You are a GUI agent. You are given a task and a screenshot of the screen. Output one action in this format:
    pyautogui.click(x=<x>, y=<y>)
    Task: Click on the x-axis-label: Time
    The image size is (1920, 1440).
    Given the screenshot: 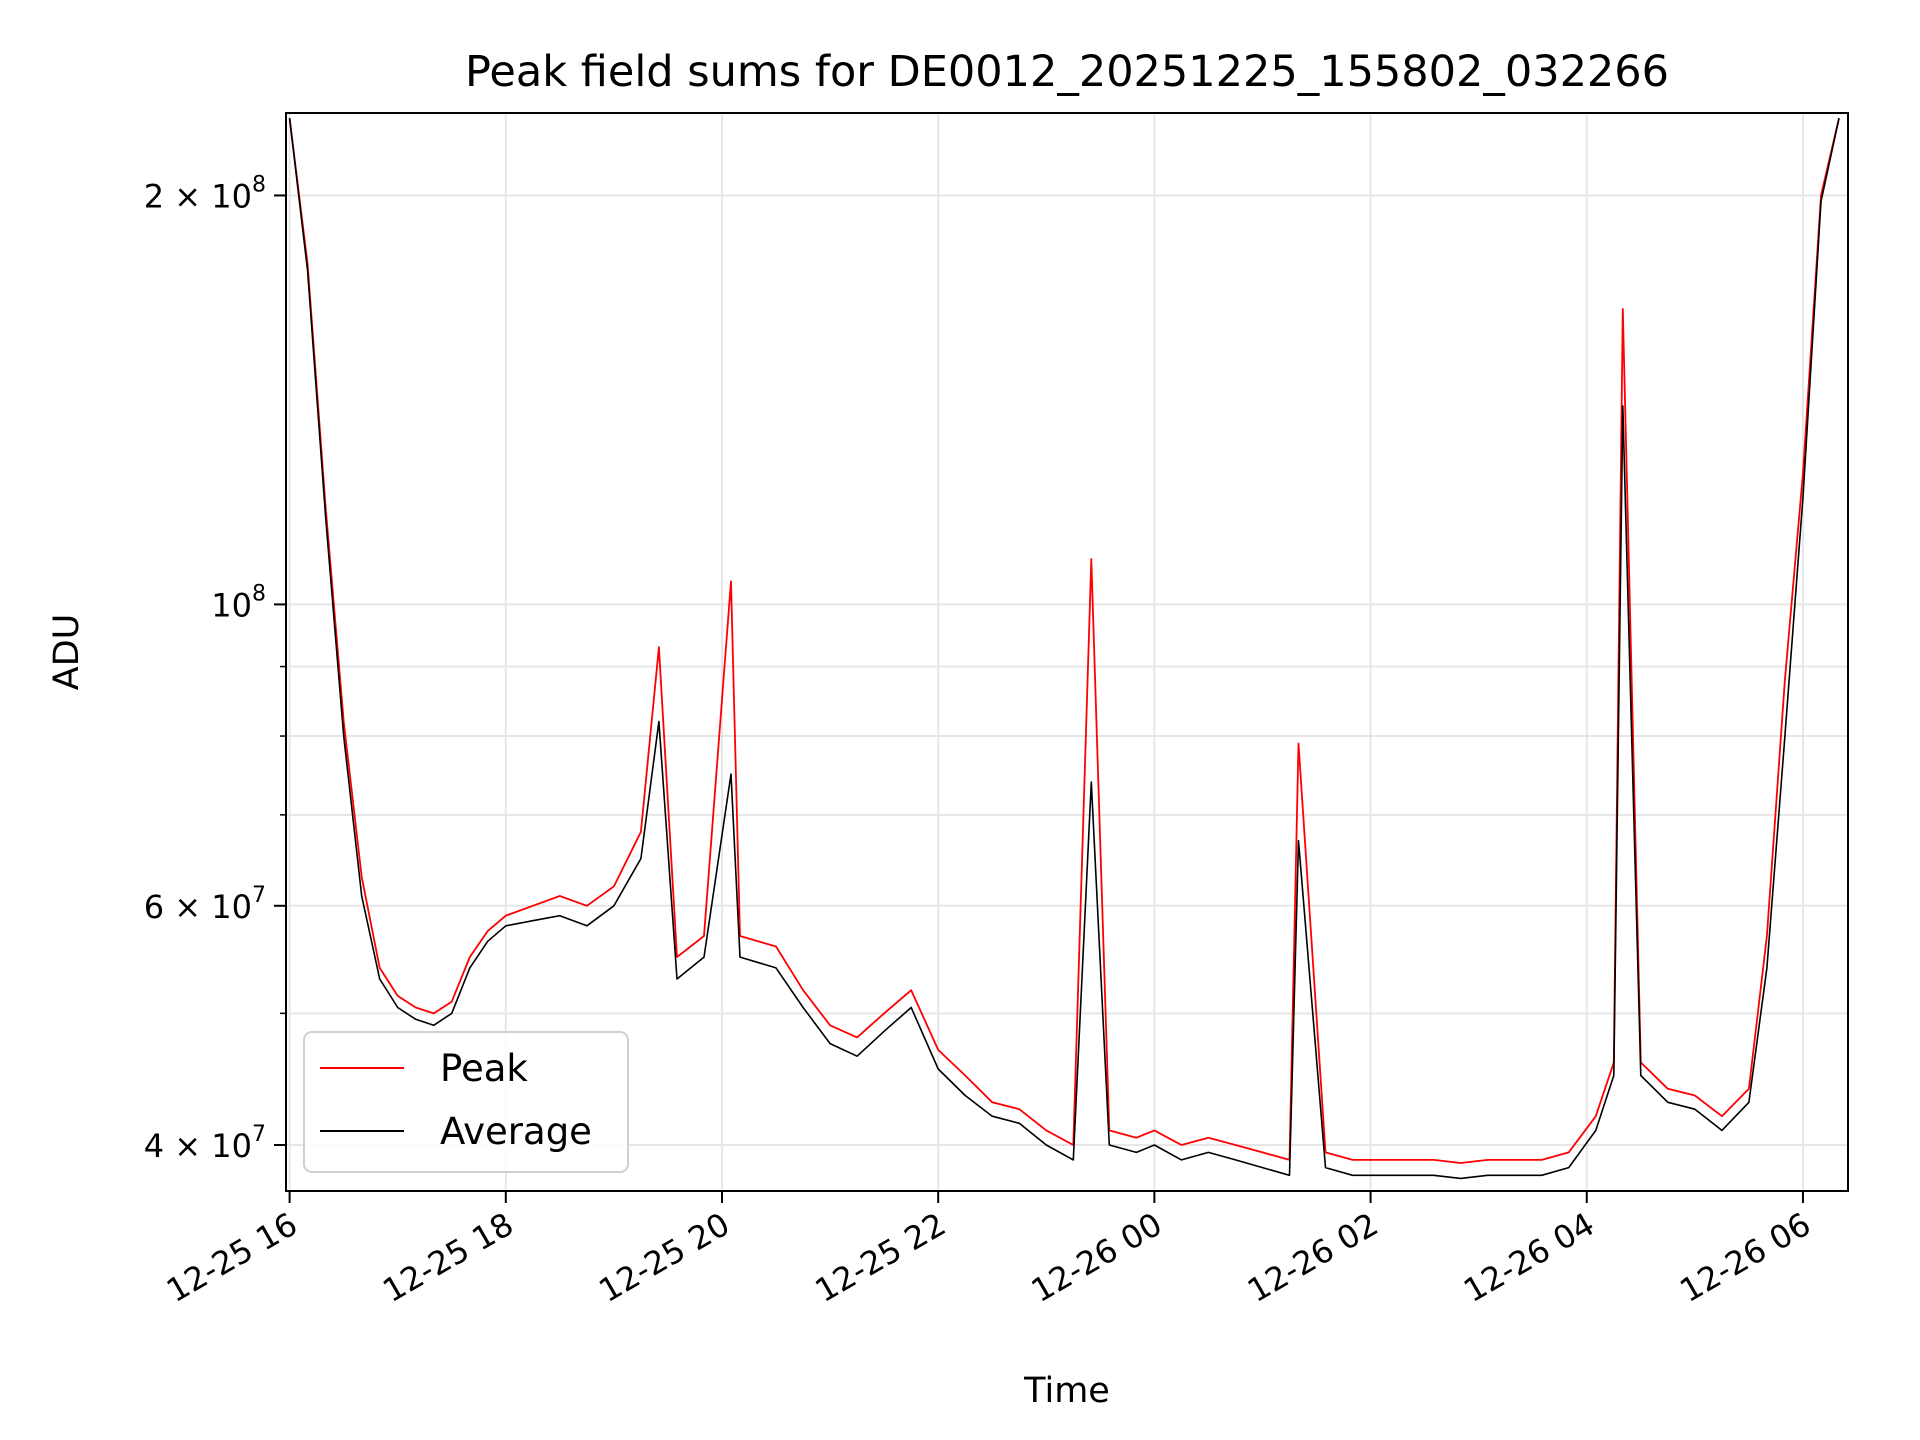 What is the action you would take?
    pyautogui.click(x=1066, y=1391)
    